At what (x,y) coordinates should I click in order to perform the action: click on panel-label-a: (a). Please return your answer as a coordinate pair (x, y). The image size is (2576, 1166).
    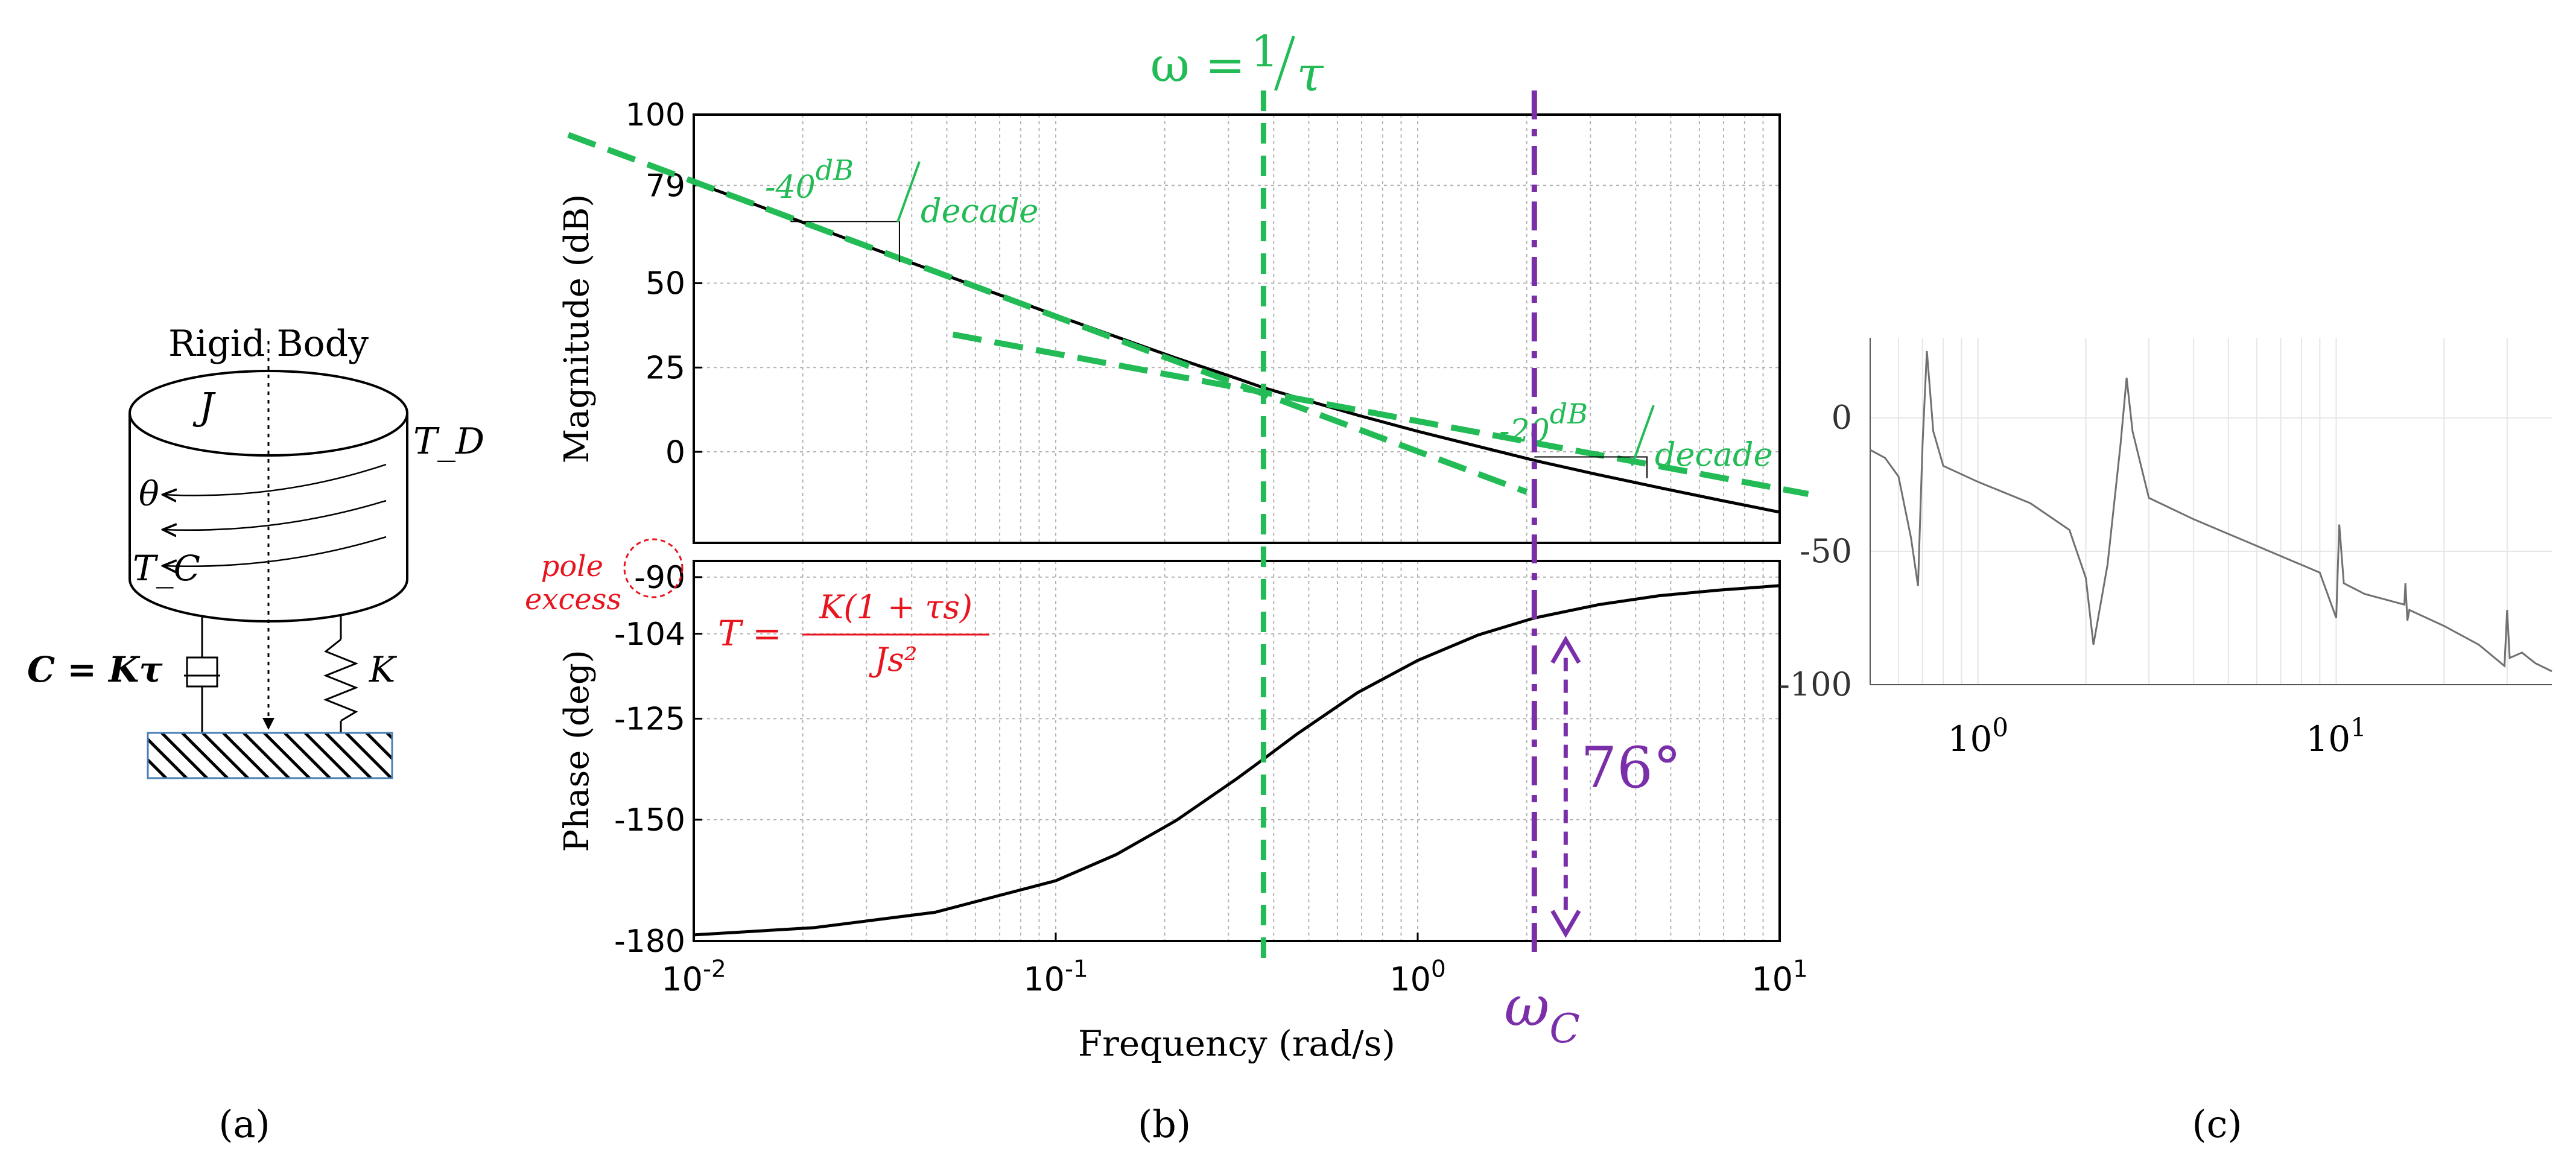
    Looking at the image, I should click on (244, 1124).